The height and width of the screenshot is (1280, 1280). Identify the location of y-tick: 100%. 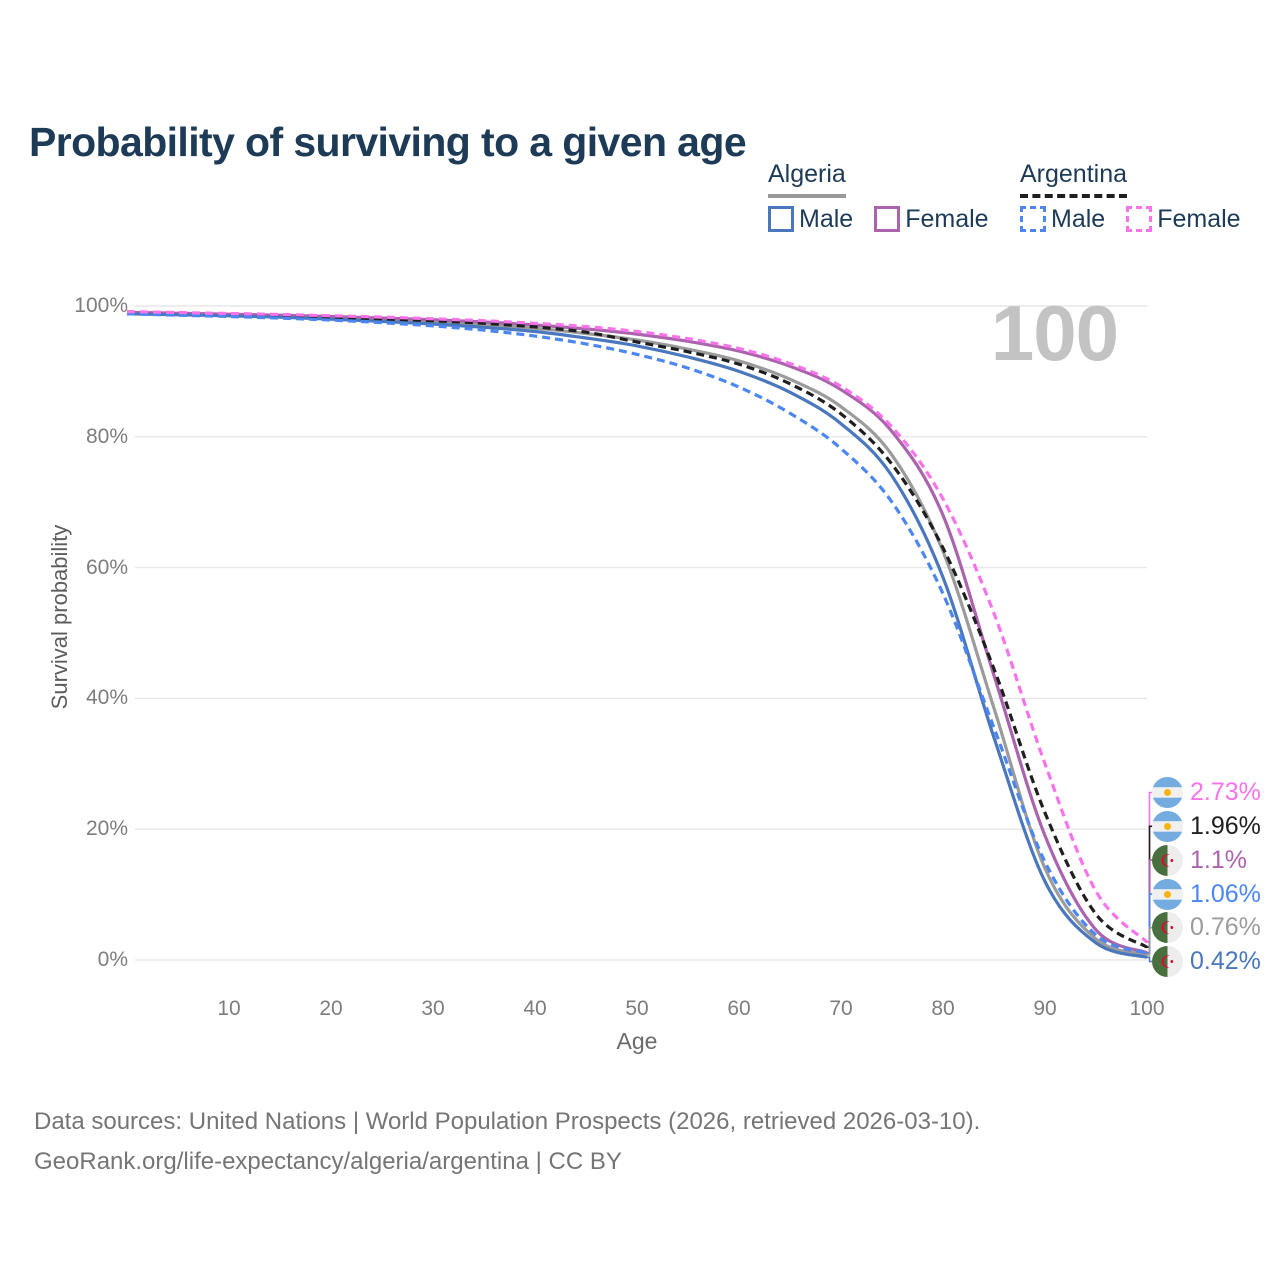
(101, 305).